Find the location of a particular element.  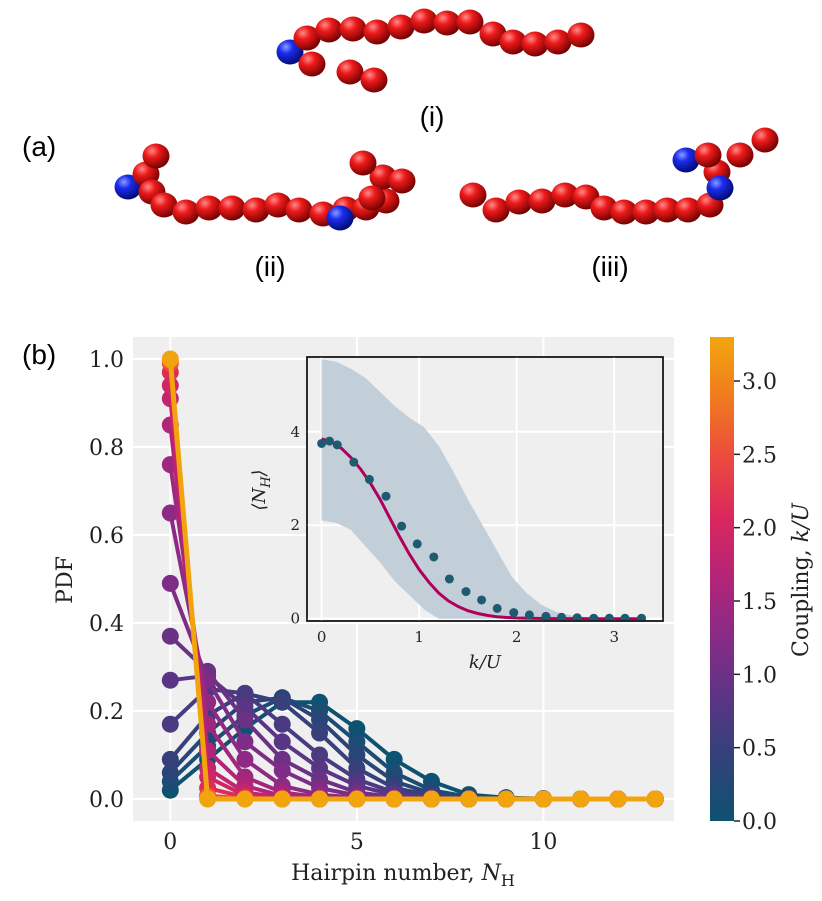

conformation-2-chain is located at coordinates (265, 187).